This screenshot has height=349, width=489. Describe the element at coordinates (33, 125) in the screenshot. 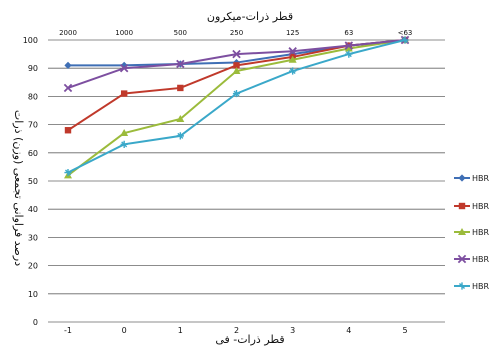

I see `y-tick-label-70: 70` at that location.